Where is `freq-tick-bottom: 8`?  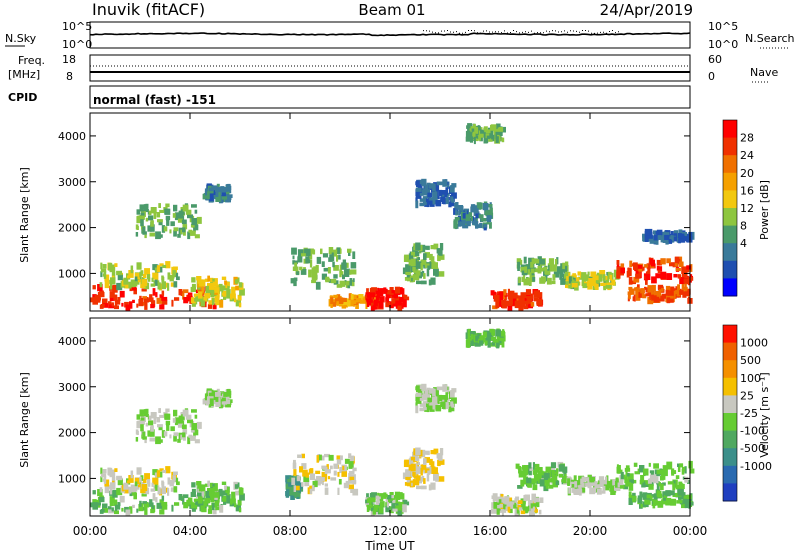
freq-tick-bottom: 8 is located at coordinates (69, 76).